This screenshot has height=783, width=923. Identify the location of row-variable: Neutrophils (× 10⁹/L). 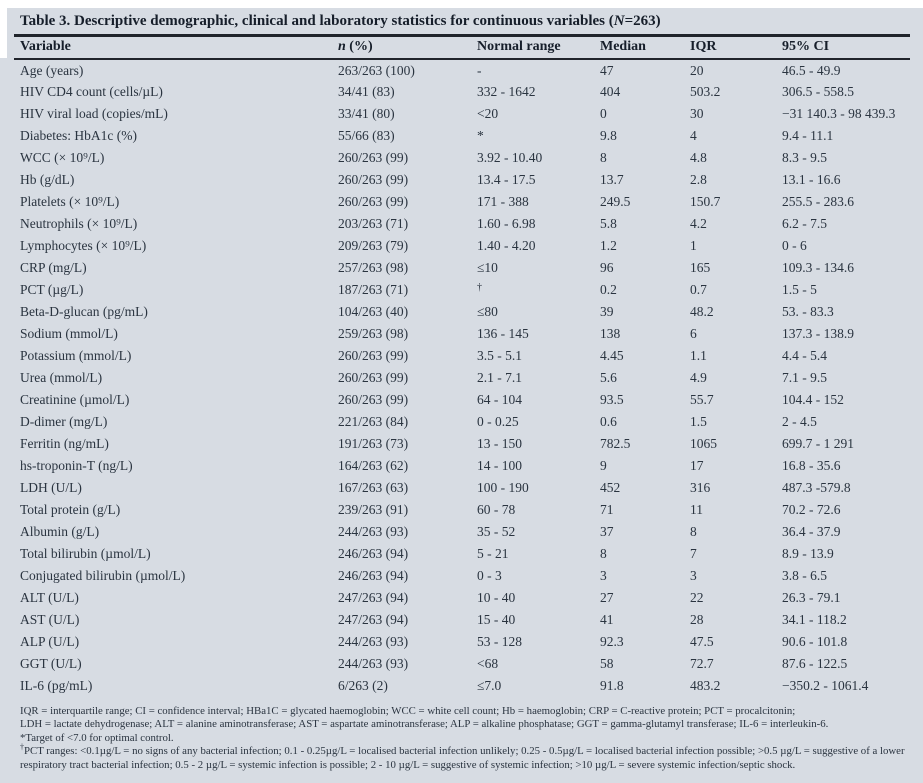
(79, 223).